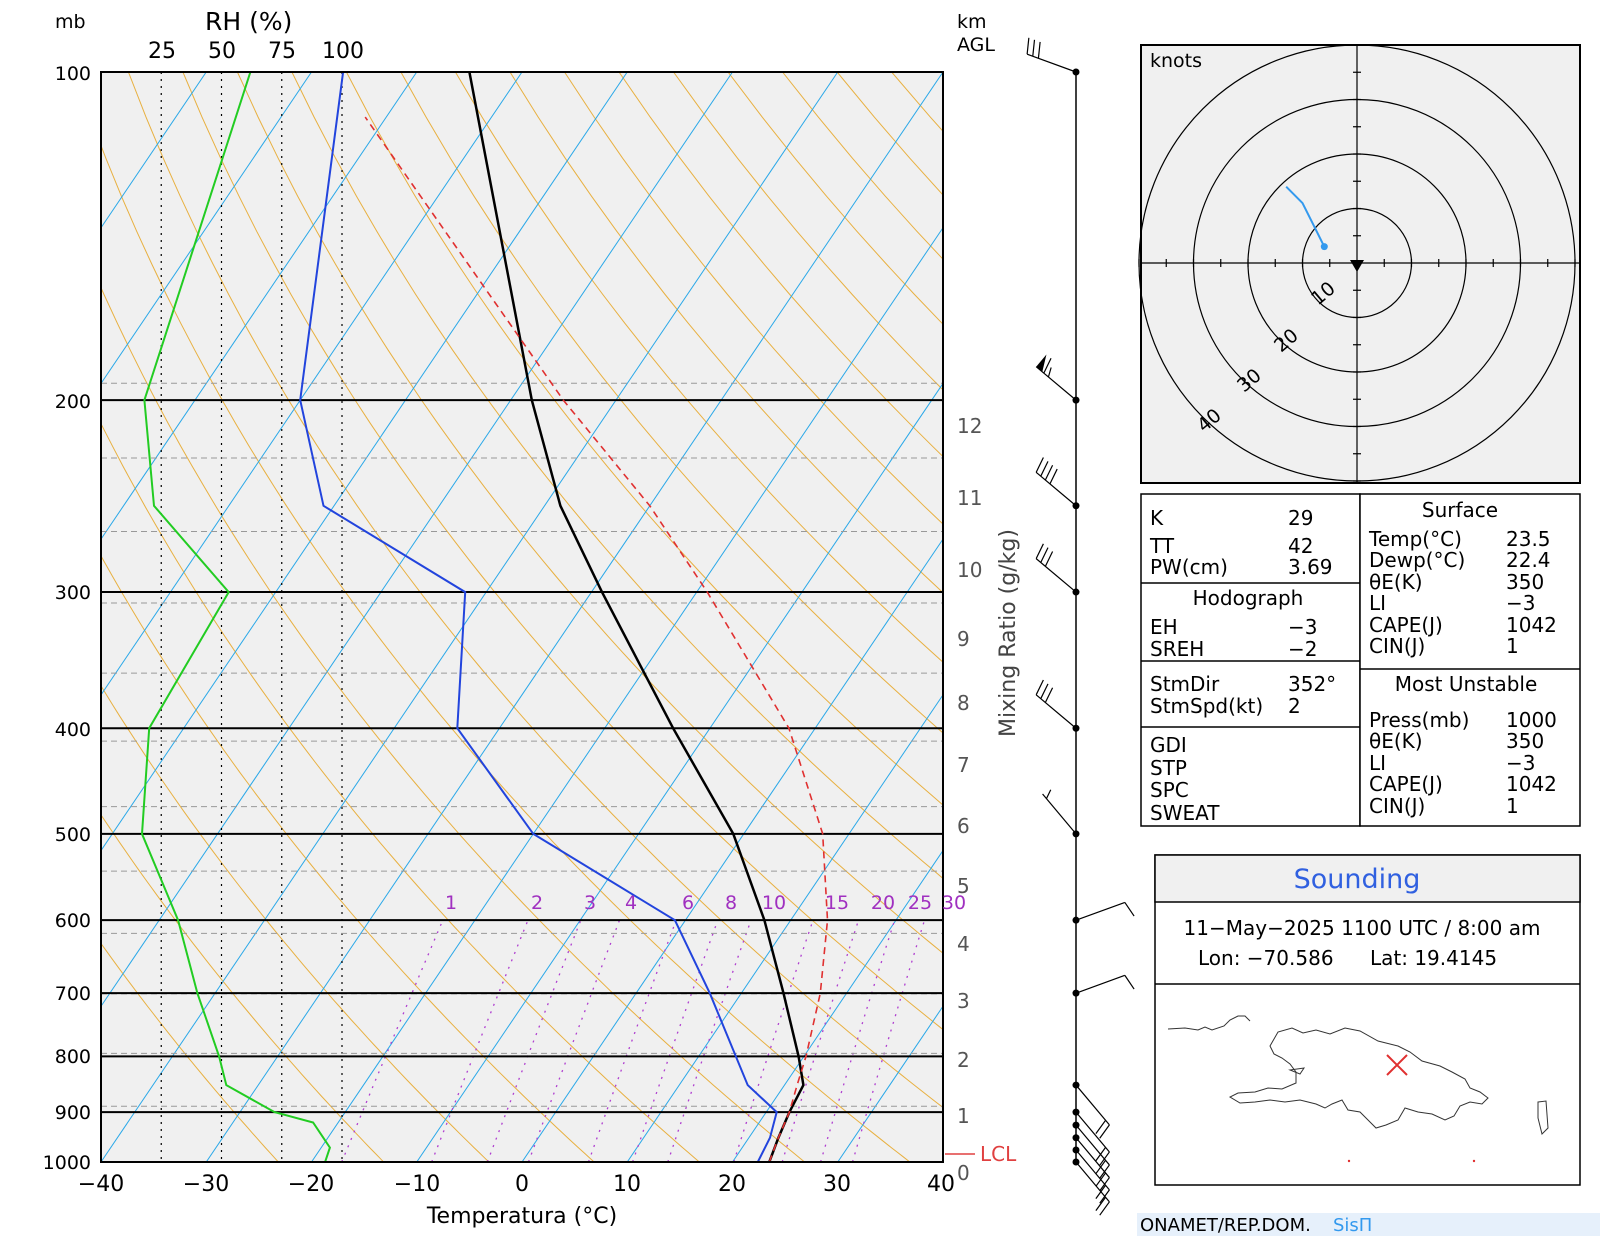 The image size is (1600, 1236). I want to click on surface-value: 22.4, so click(1528, 560).